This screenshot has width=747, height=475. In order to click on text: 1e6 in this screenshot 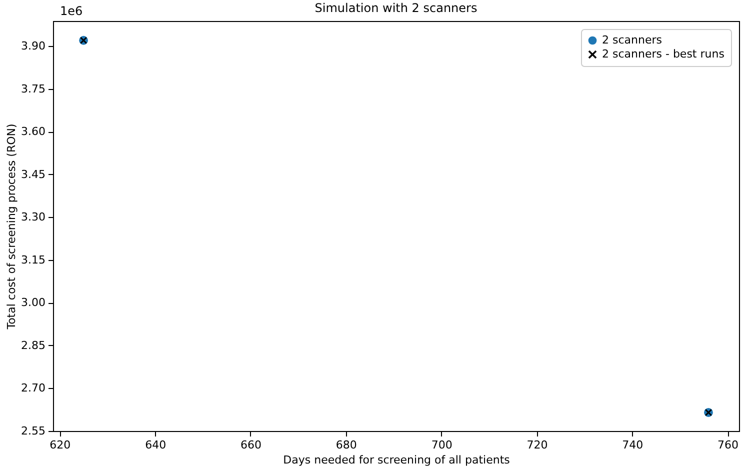, I will do `click(71, 11)`.